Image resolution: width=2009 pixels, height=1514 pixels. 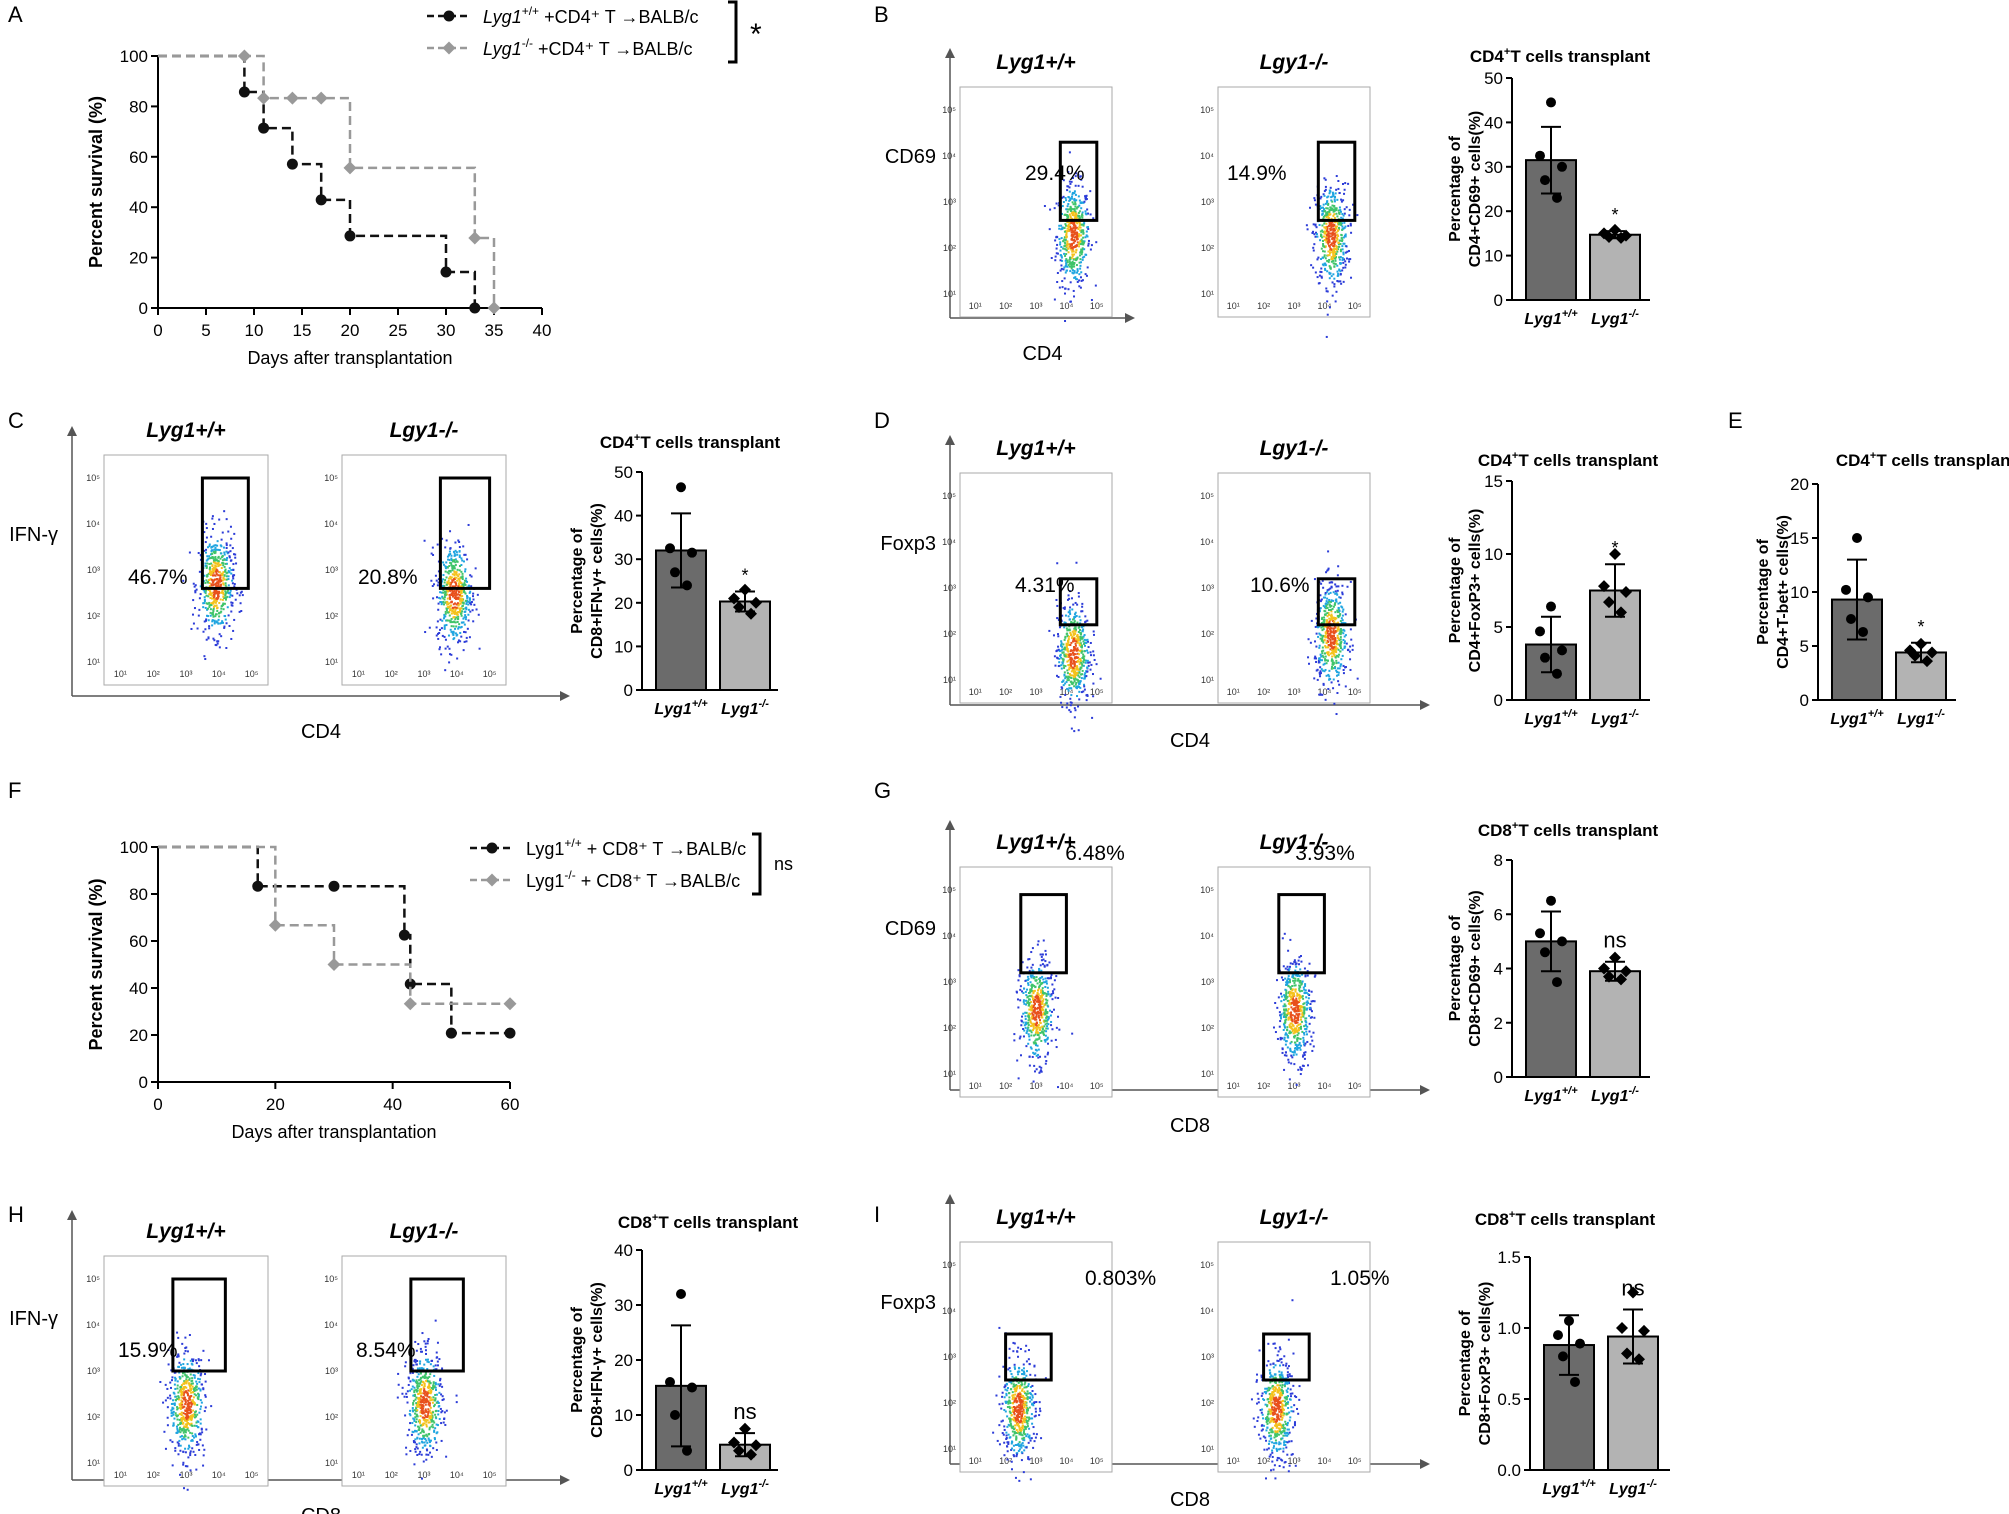 I want to click on flow-x-arrow, so click(x=1425, y=1090).